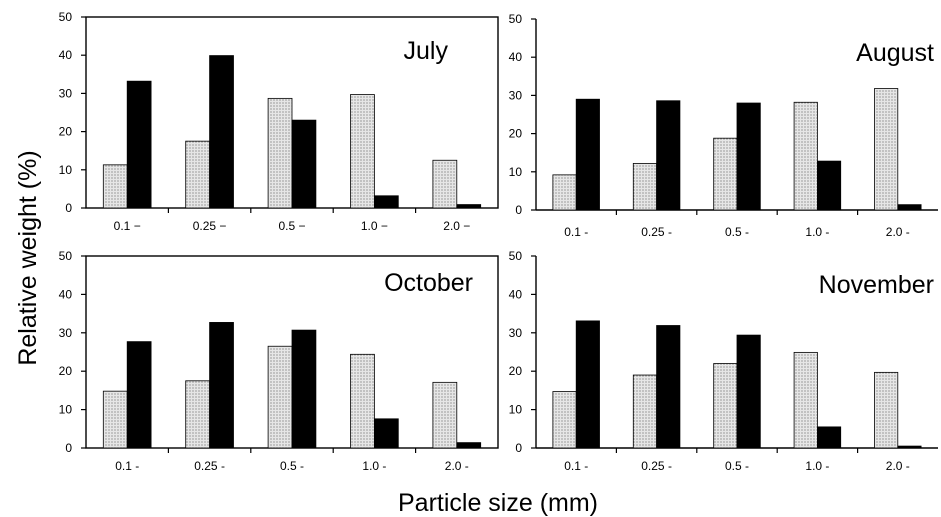  What do you see at coordinates (127, 226) in the screenshot?
I see `x-tick-label: 0.1 −` at bounding box center [127, 226].